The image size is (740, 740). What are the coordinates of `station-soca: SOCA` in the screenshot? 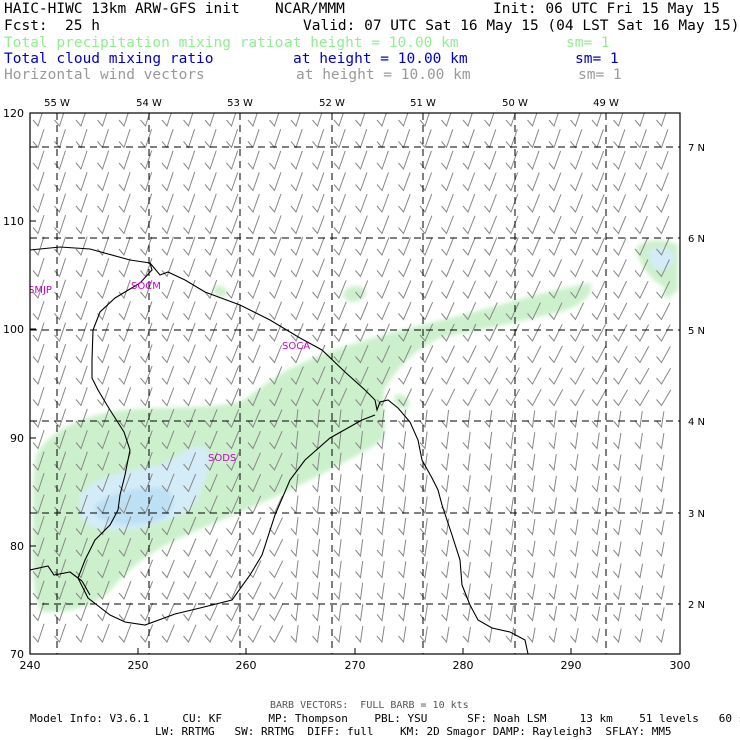 It's located at (296, 346).